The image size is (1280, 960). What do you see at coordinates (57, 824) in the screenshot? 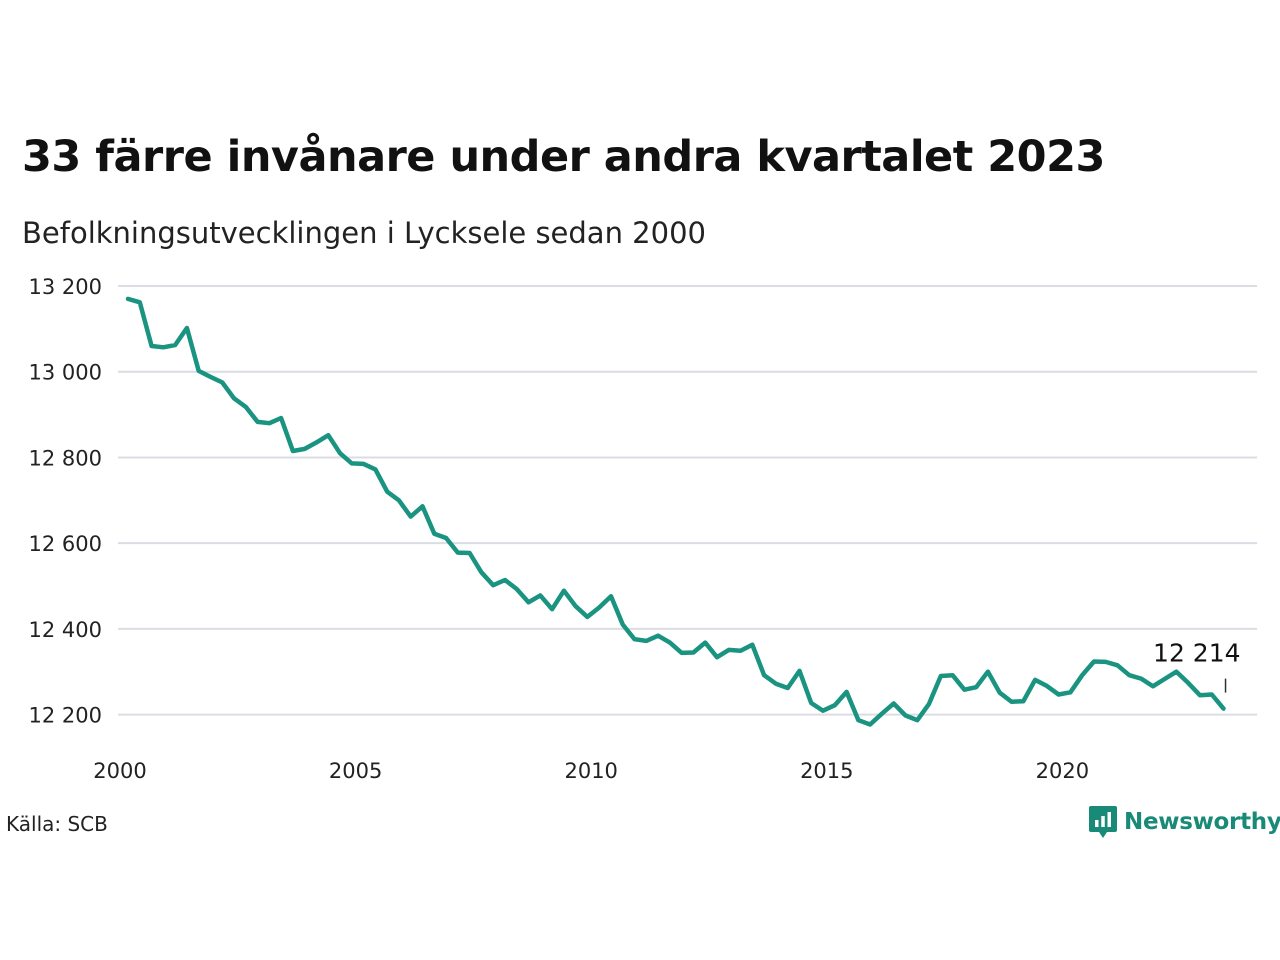
I see `source-note: Källa: SCB` at bounding box center [57, 824].